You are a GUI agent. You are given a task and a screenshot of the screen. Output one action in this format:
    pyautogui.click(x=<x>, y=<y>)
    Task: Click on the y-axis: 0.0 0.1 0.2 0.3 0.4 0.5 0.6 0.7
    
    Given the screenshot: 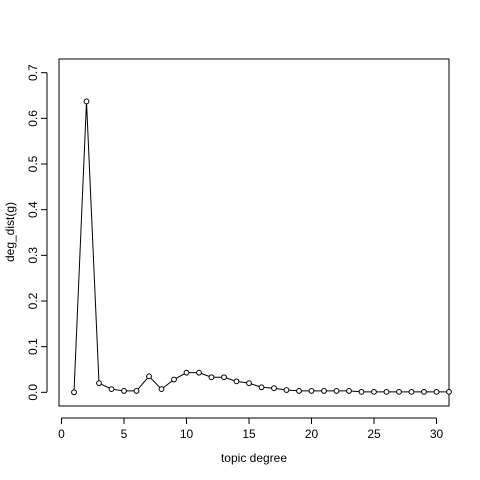 What is the action you would take?
    pyautogui.click(x=37, y=232)
    